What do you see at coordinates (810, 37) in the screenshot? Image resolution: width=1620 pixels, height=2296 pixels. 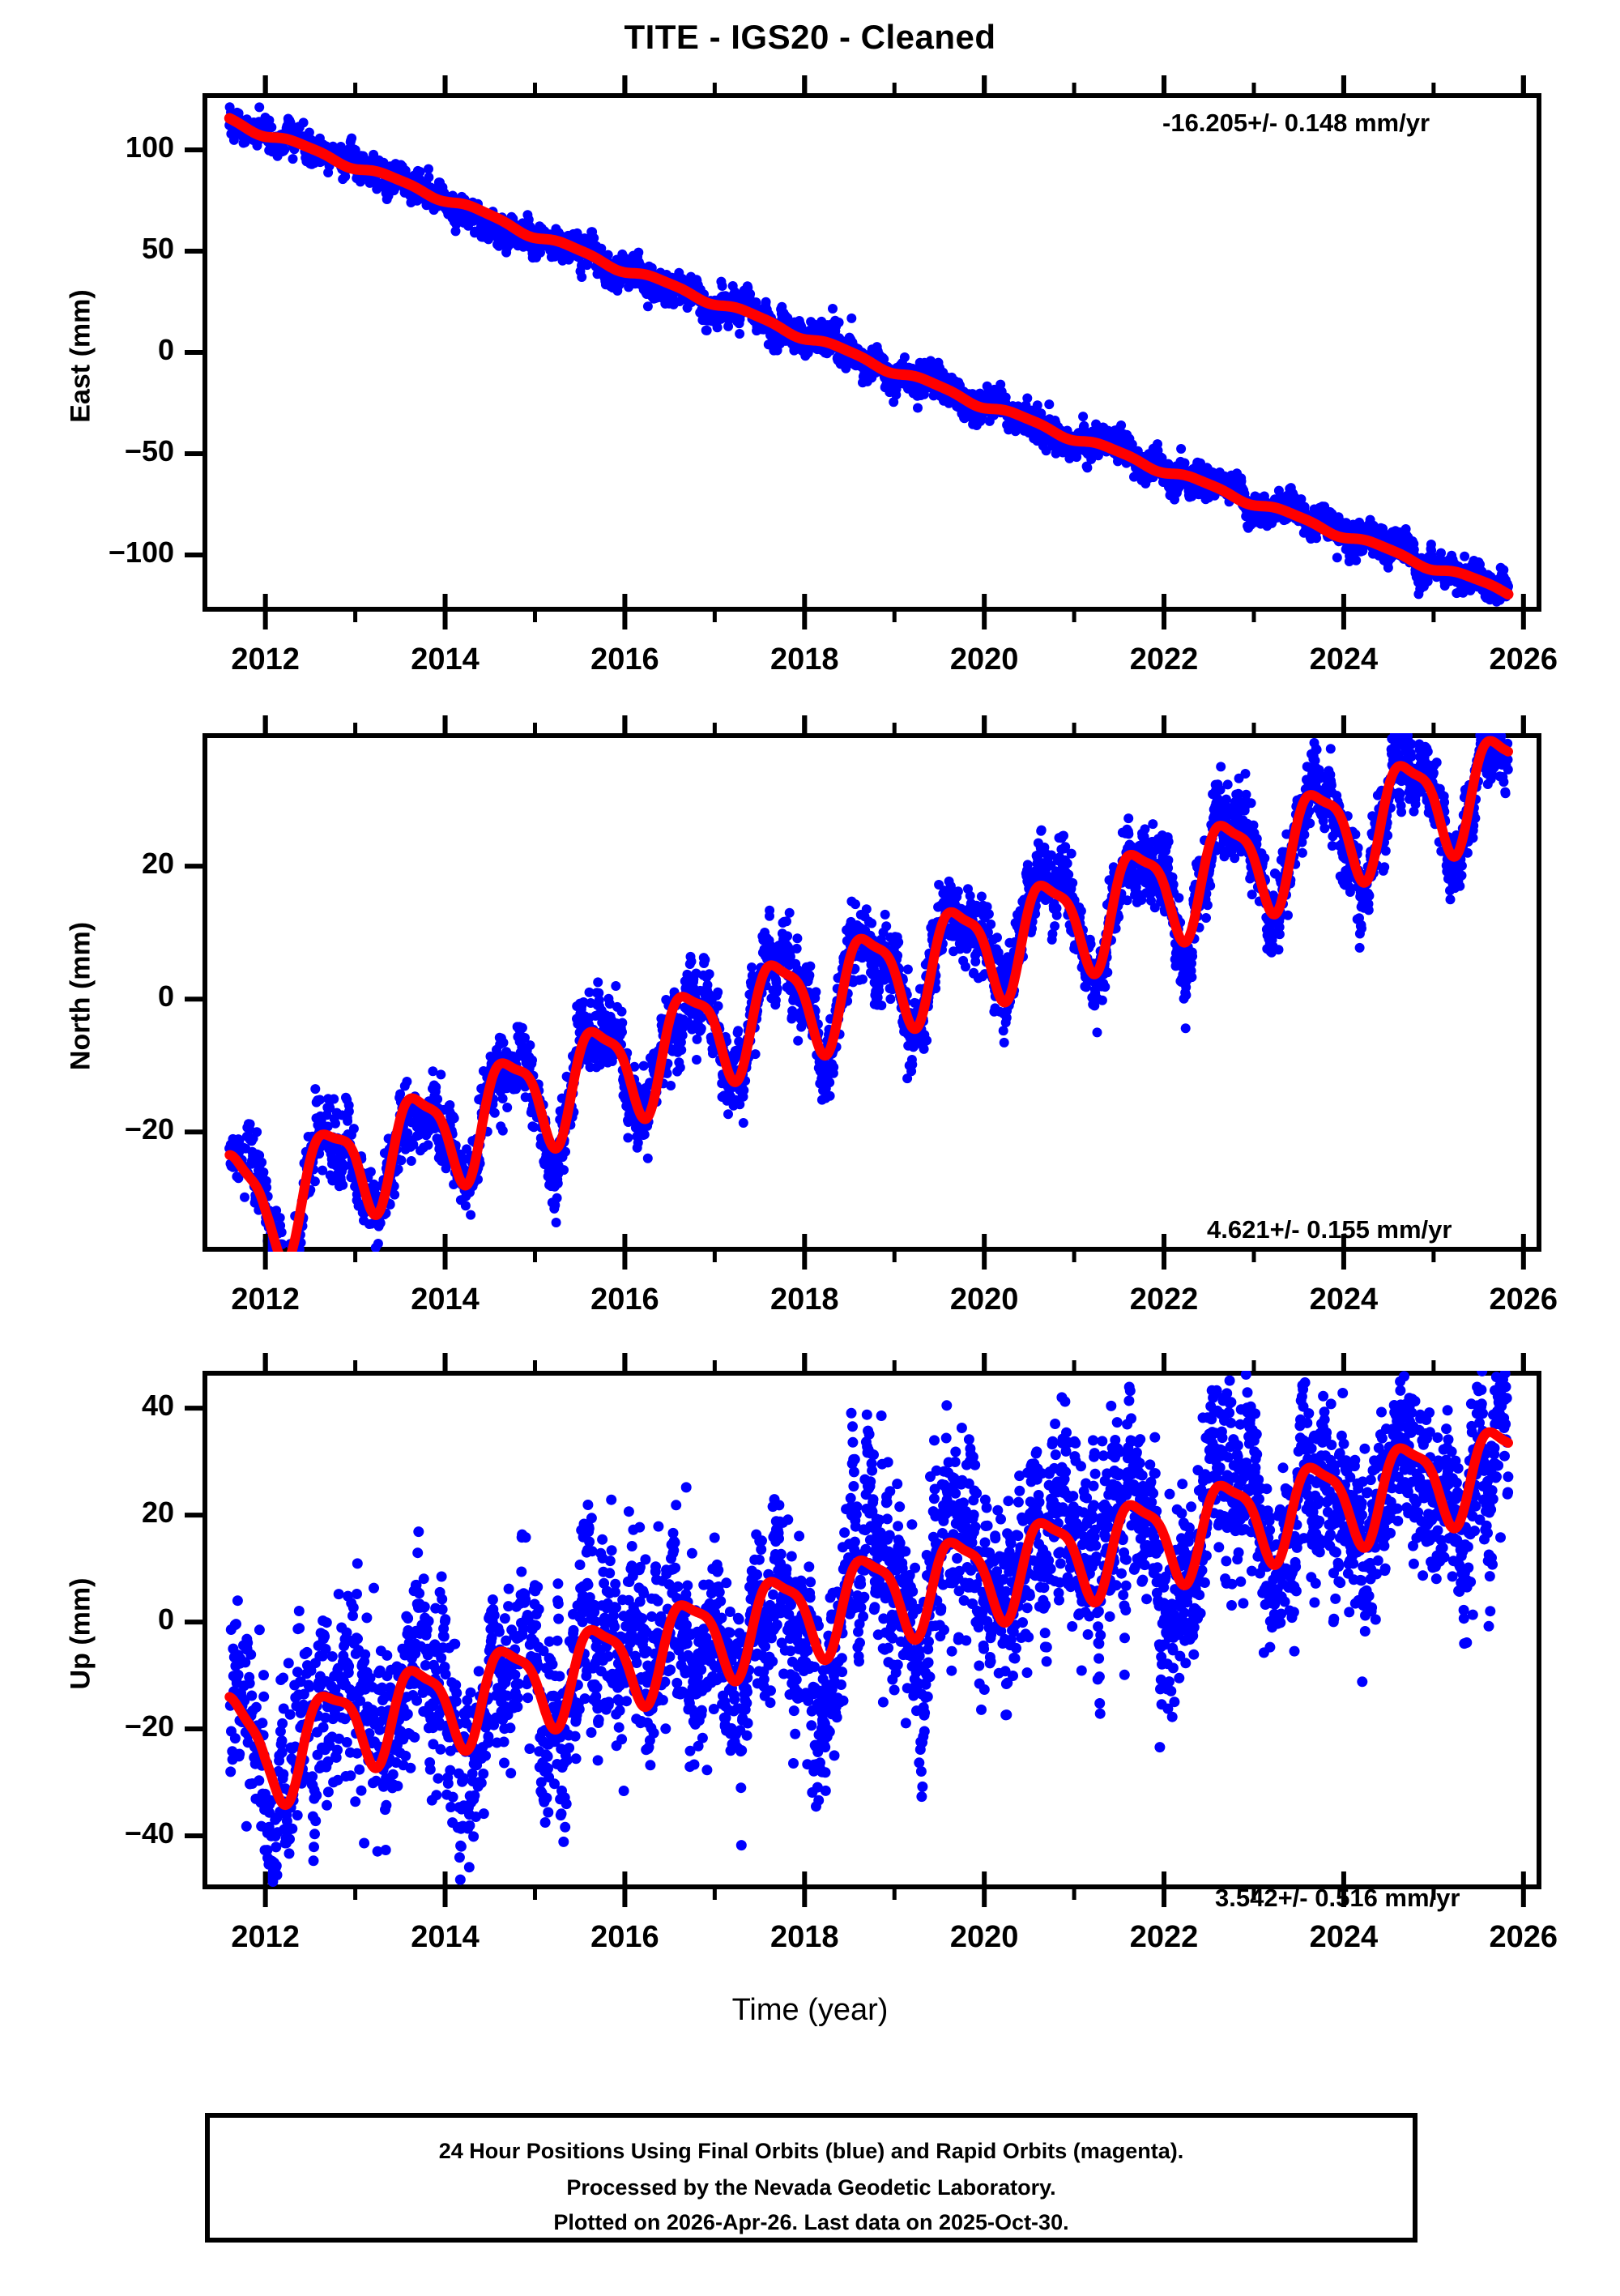 I see `page-title: TITE - IGS20 - Cleaned` at bounding box center [810, 37].